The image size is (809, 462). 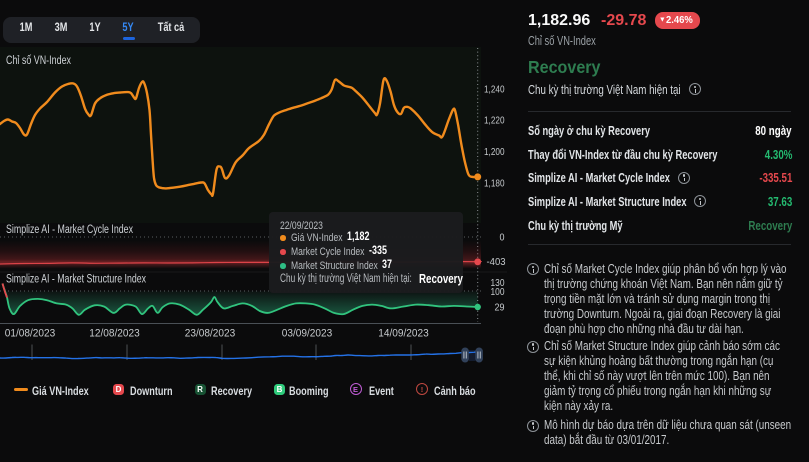 What do you see at coordinates (76, 280) in the screenshot?
I see `svg-text:Simplize AI - Market Structure: Simplize AI - Market Structure Index` at bounding box center [76, 280].